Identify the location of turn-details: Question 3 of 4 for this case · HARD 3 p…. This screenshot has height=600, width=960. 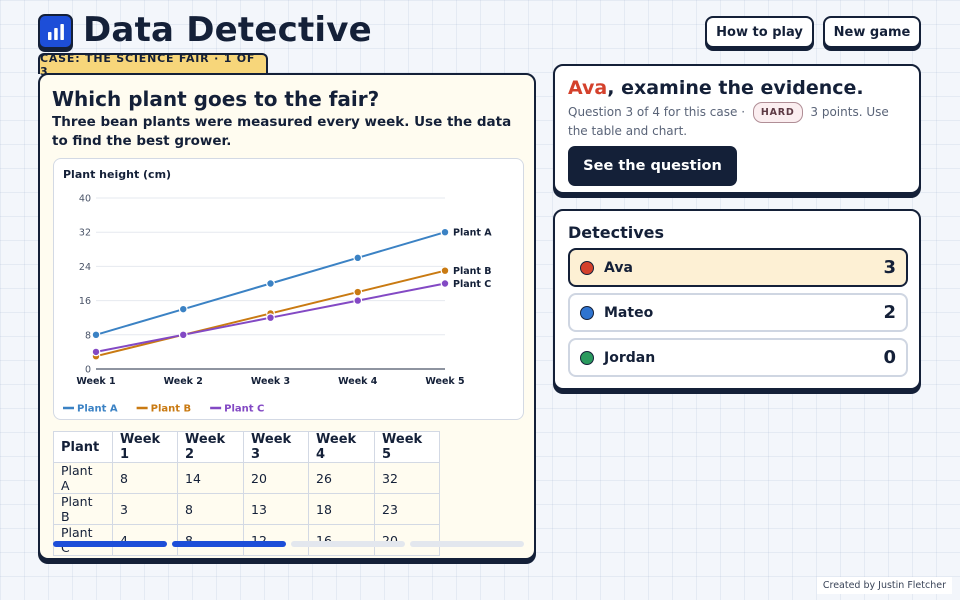
(738, 121).